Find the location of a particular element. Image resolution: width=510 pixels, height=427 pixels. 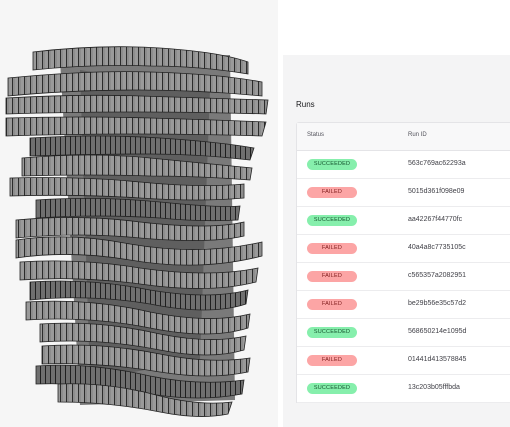

table-row: SUCCEEDED 563c769ac62293a is located at coordinates (403, 165).